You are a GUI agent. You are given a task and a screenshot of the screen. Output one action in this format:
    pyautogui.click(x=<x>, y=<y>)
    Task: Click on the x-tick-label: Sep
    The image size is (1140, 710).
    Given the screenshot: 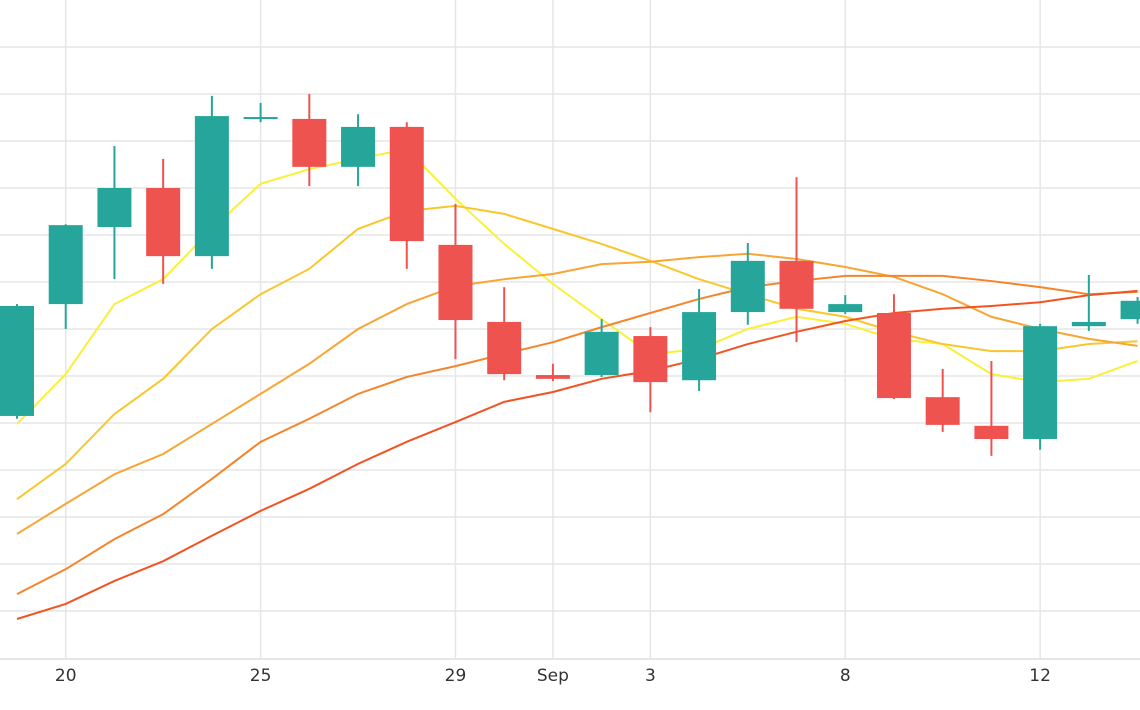 What is the action you would take?
    pyautogui.click(x=553, y=676)
    